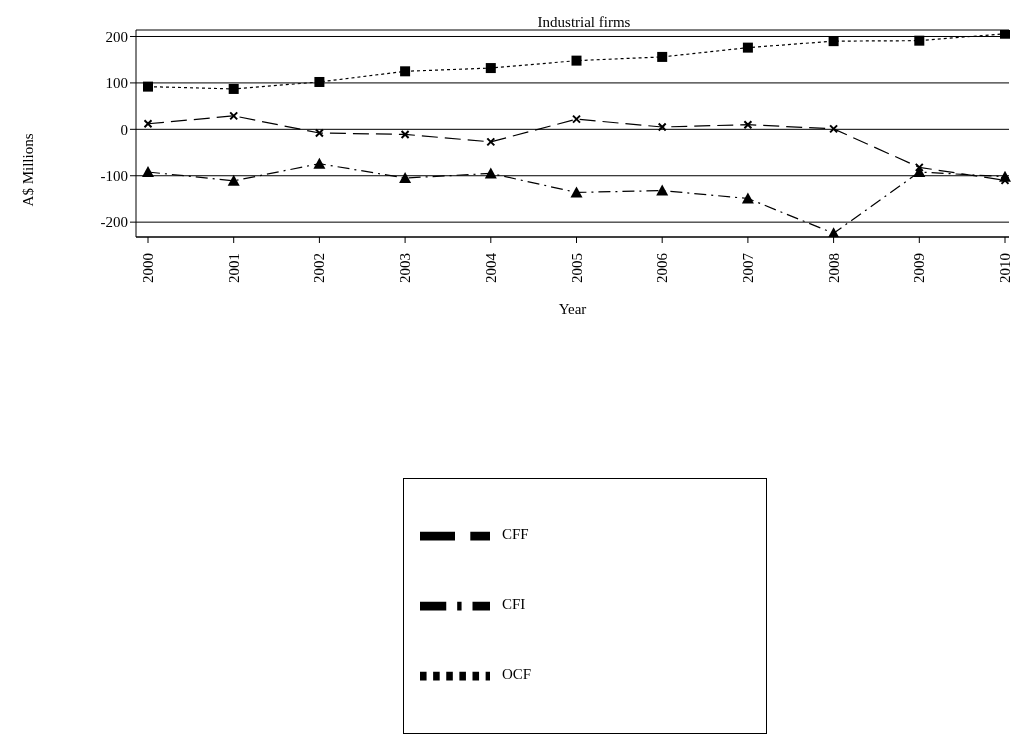 The width and height of the screenshot is (1031, 740). I want to click on y-tick-label: 100, so click(116, 83).